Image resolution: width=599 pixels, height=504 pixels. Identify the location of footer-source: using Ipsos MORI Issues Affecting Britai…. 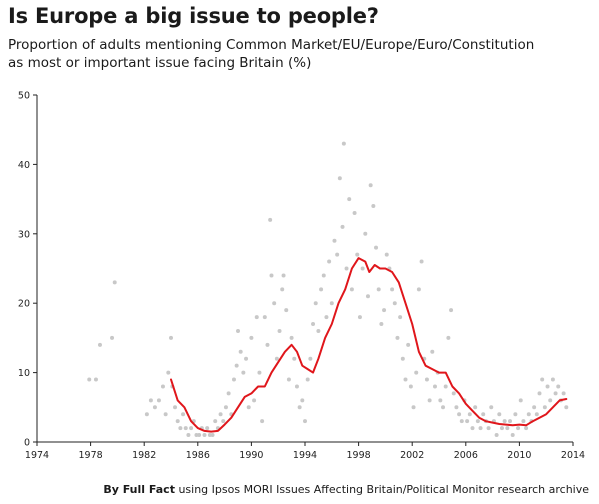
(381, 489).